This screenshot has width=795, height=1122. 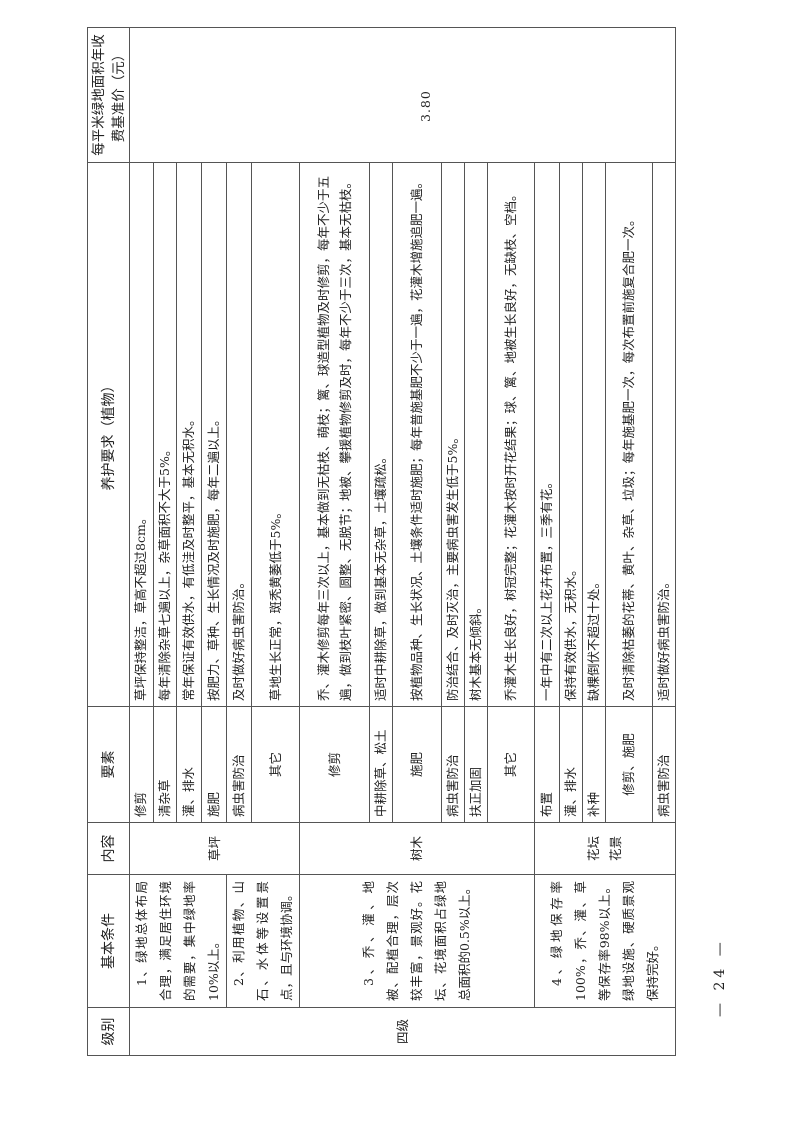 What do you see at coordinates (108, 764) in the screenshot?
I see `header-element: 要素` at bounding box center [108, 764].